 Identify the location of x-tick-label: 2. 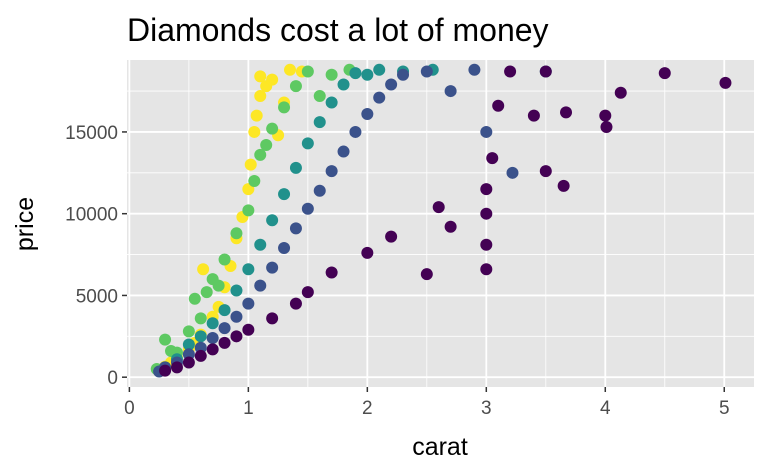
(367, 408).